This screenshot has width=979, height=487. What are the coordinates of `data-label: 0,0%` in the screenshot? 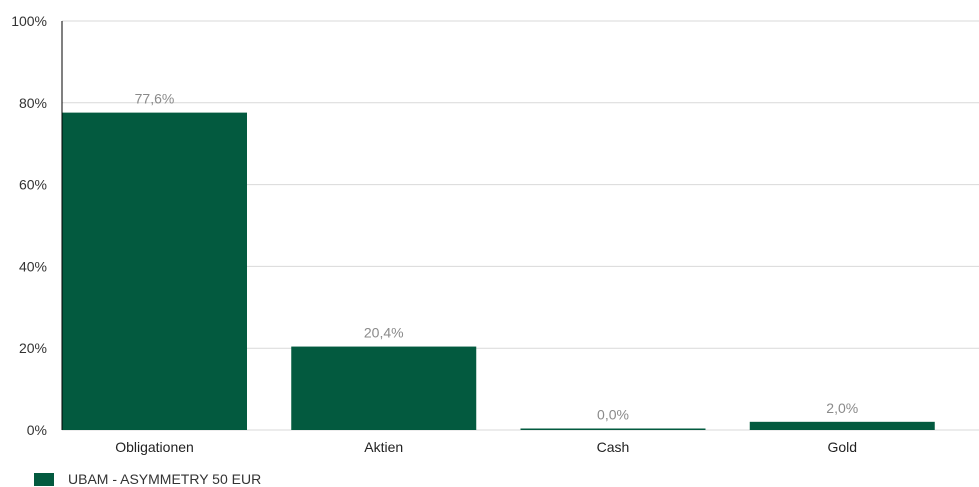 It's located at (613, 415).